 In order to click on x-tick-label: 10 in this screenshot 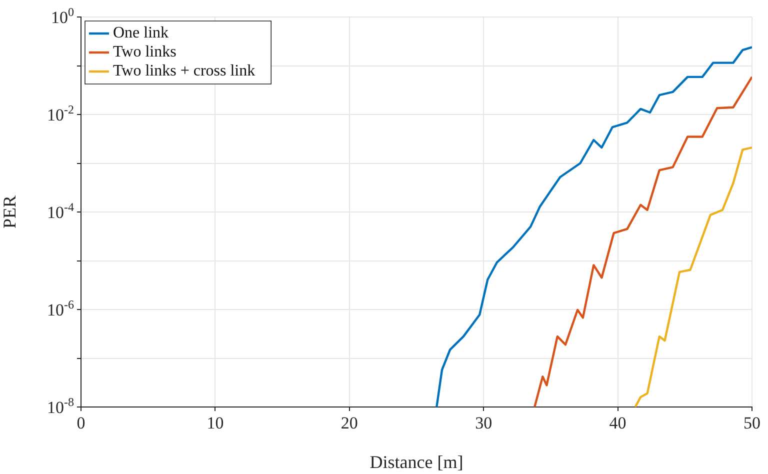, I will do `click(215, 423)`.